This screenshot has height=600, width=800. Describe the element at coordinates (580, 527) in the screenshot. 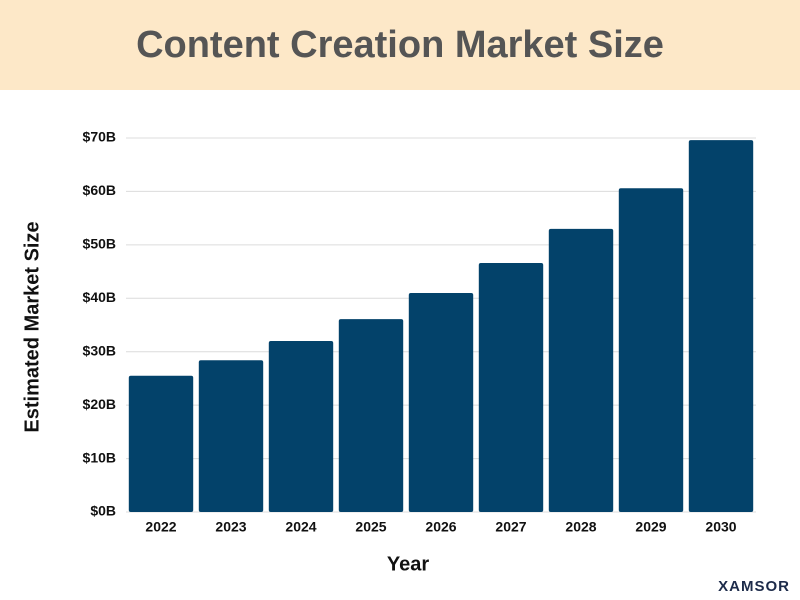

I see `x-tick-label: 2028` at that location.